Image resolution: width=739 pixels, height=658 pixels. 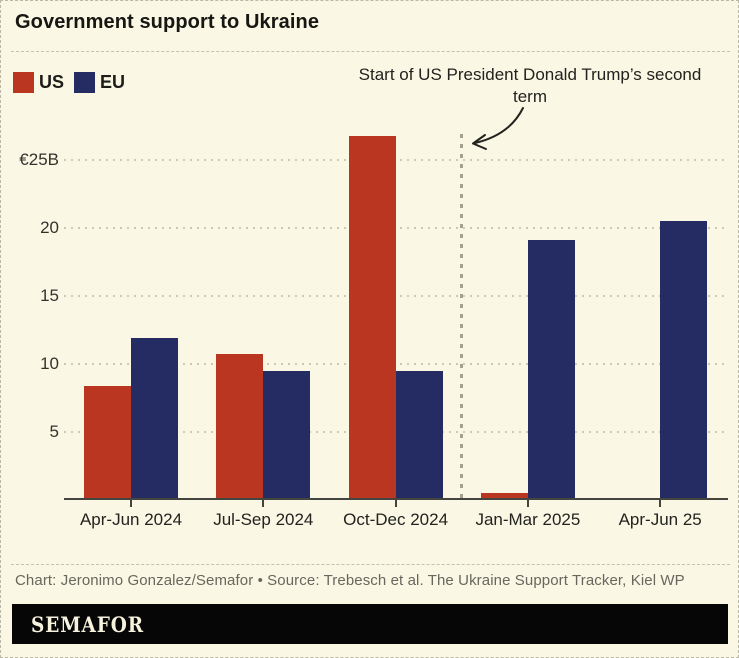 I want to click on x-axis-line, so click(x=396, y=499).